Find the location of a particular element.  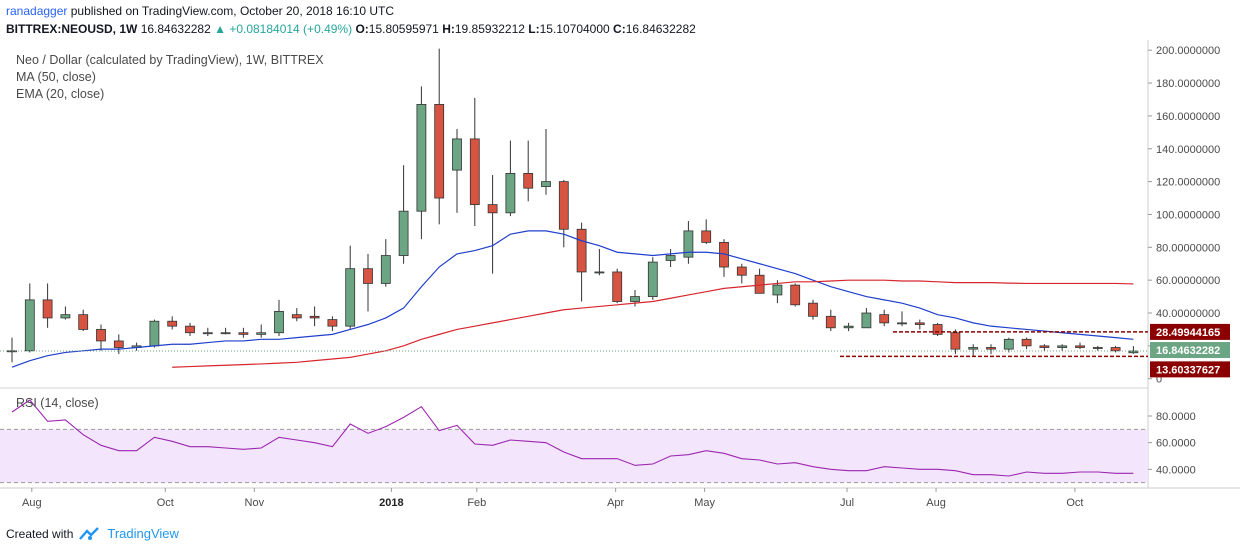

price-tick-label: 100.0000000 is located at coordinates (1188, 215).